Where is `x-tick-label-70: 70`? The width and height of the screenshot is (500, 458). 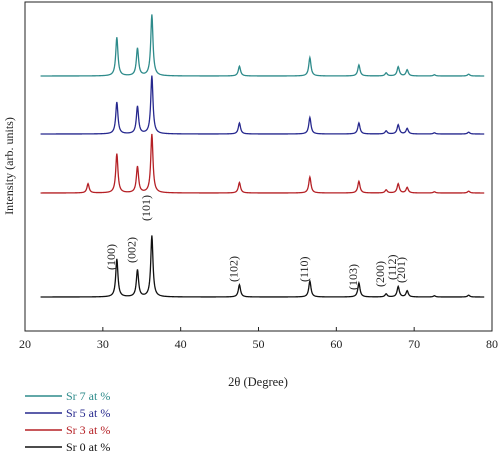 x-tick-label-70: 70 is located at coordinates (414, 344).